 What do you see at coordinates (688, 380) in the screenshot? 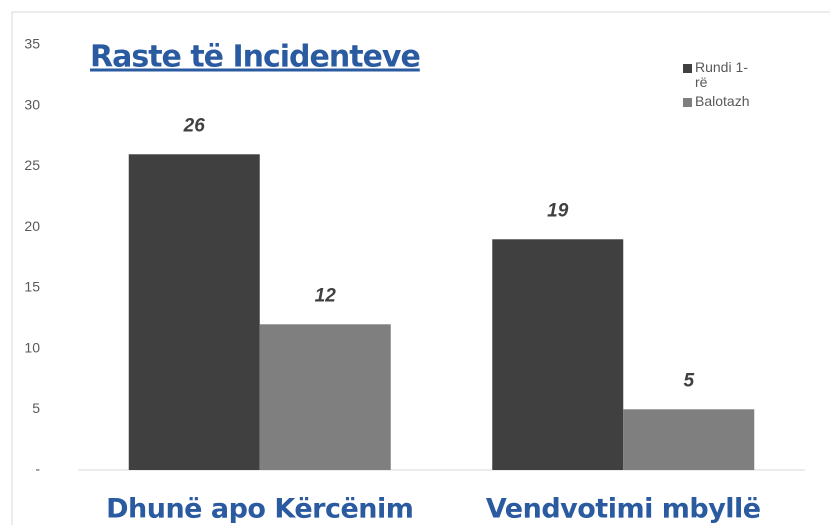
I see `data-label: 5` at bounding box center [688, 380].